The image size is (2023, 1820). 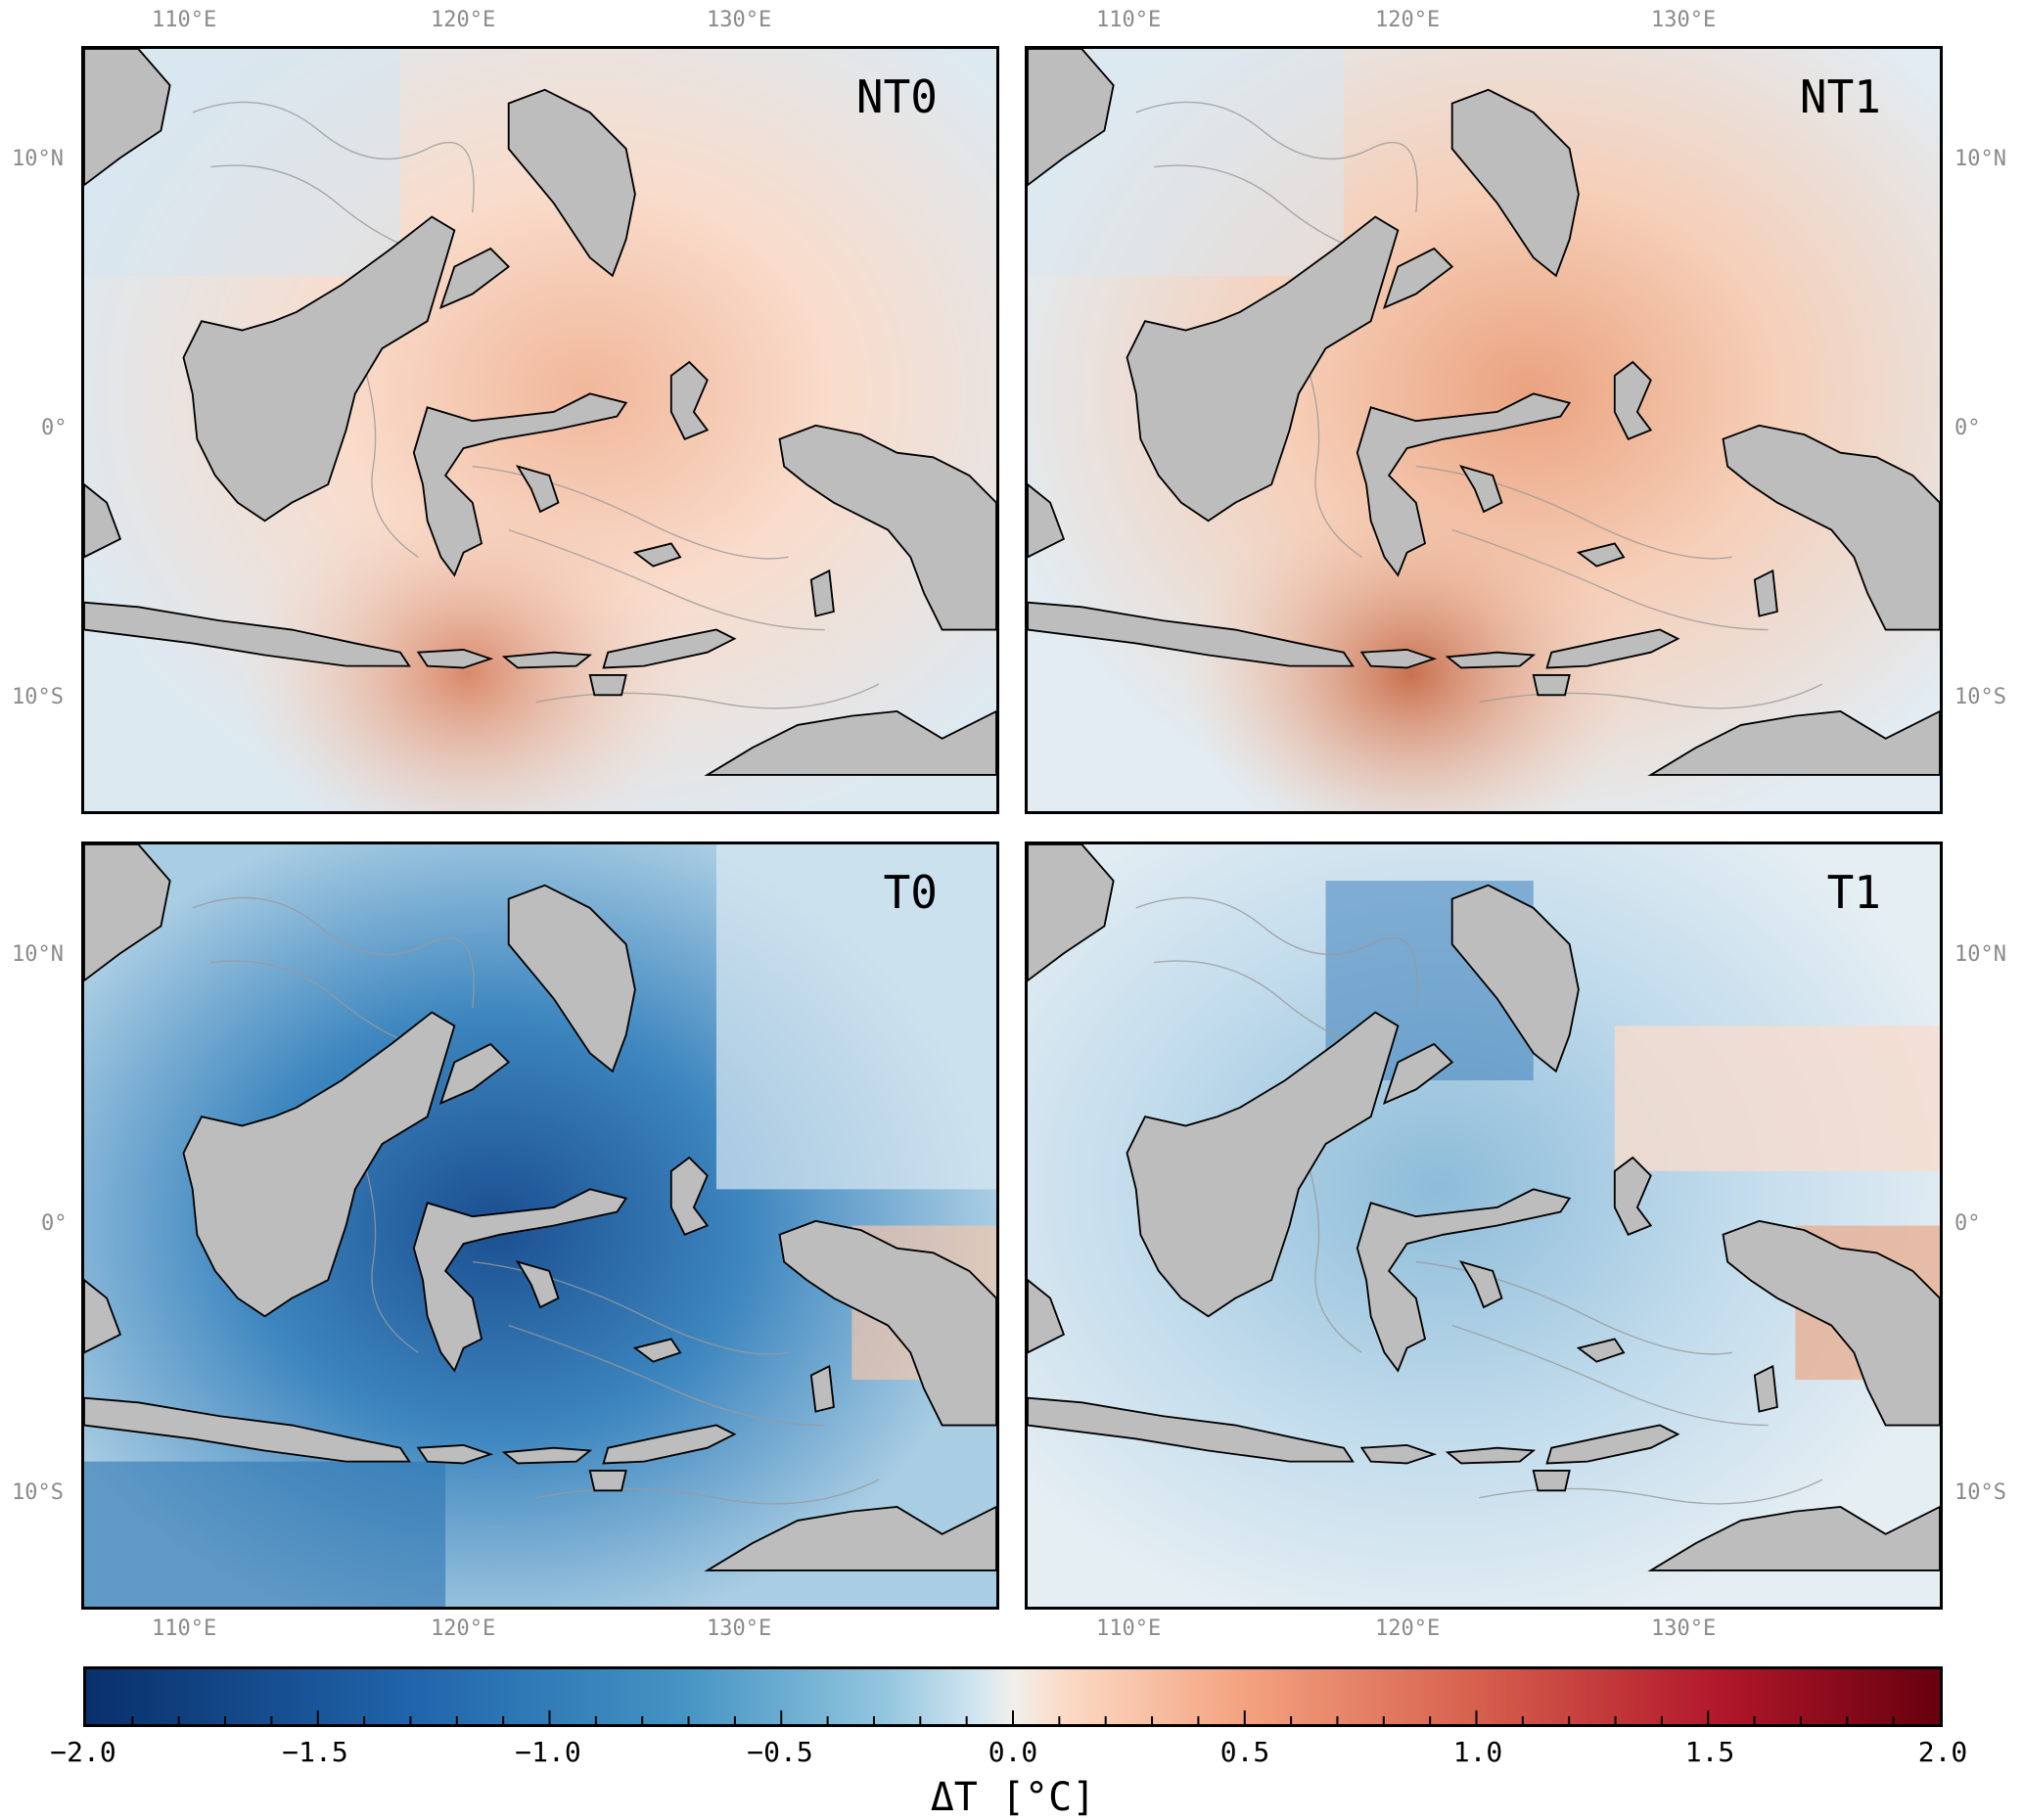 I want to click on colorbar-tick-label: −0.5, so click(x=780, y=1752).